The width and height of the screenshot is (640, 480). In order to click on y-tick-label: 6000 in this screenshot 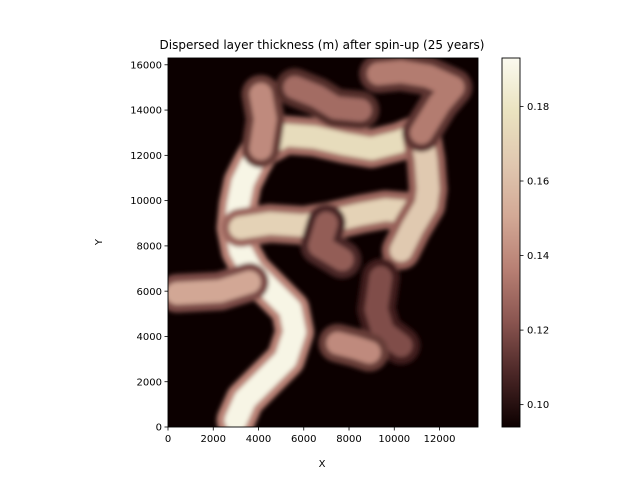, I will do `click(149, 292)`.